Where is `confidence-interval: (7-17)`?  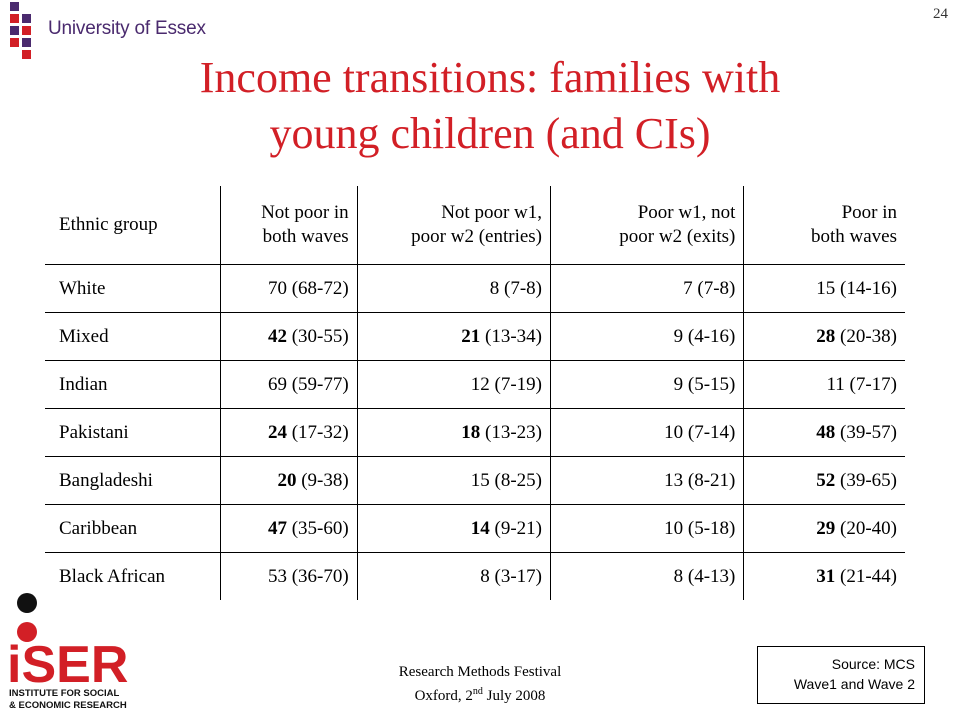
confidence-interval: (7-17) is located at coordinates (870, 384).